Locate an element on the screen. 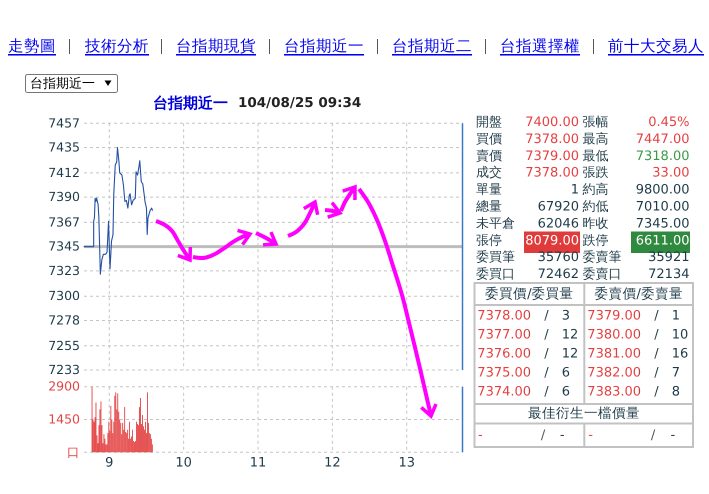 The height and width of the screenshot is (494, 709). text: 7375.00 / 6 is located at coordinates (523, 373).